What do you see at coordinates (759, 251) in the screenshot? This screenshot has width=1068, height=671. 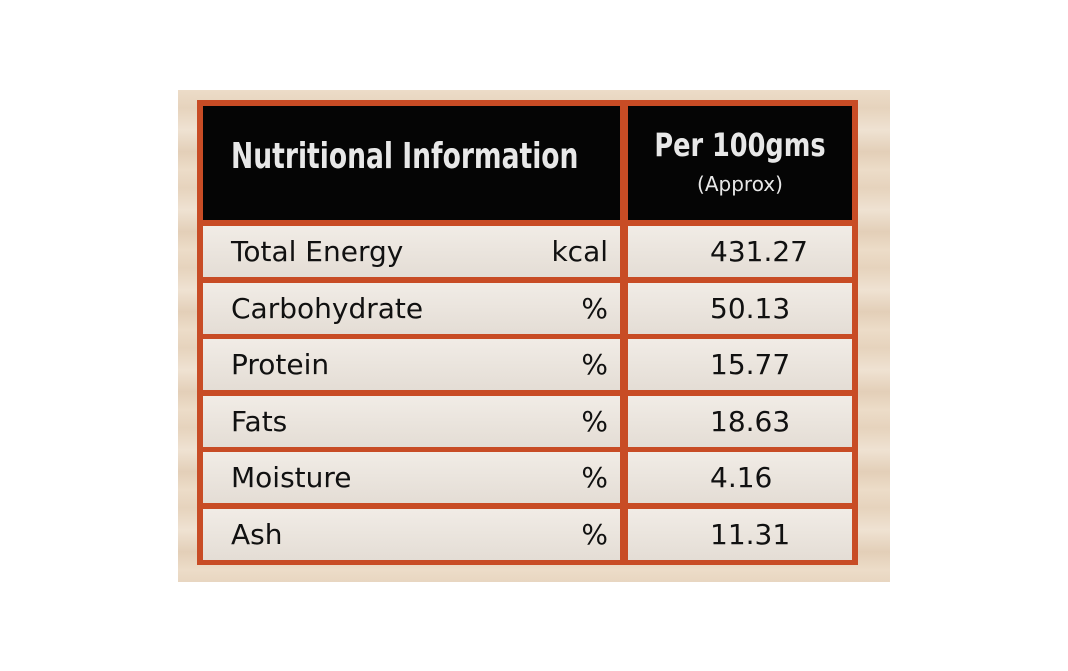 I see `nutrient-value: 431.27` at bounding box center [759, 251].